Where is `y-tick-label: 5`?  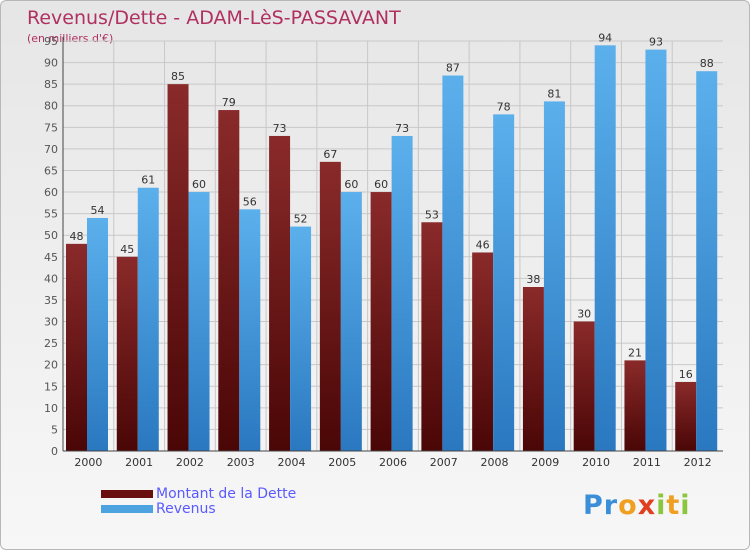 y-tick-label: 5 is located at coordinates (54, 429).